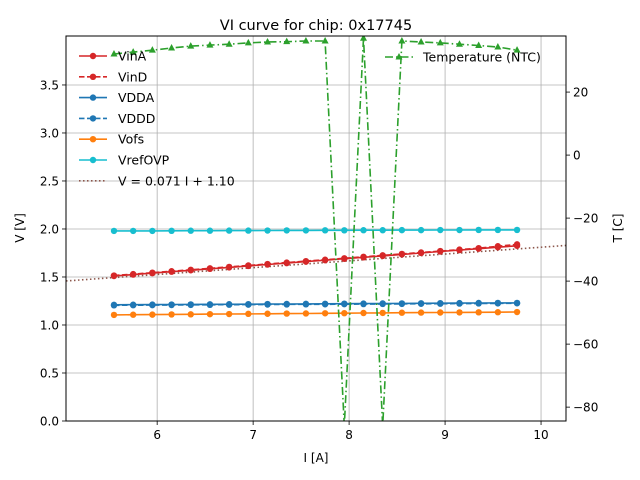  Describe the element at coordinates (315, 304) in the screenshot. I see `series-line-vddd` at that location.